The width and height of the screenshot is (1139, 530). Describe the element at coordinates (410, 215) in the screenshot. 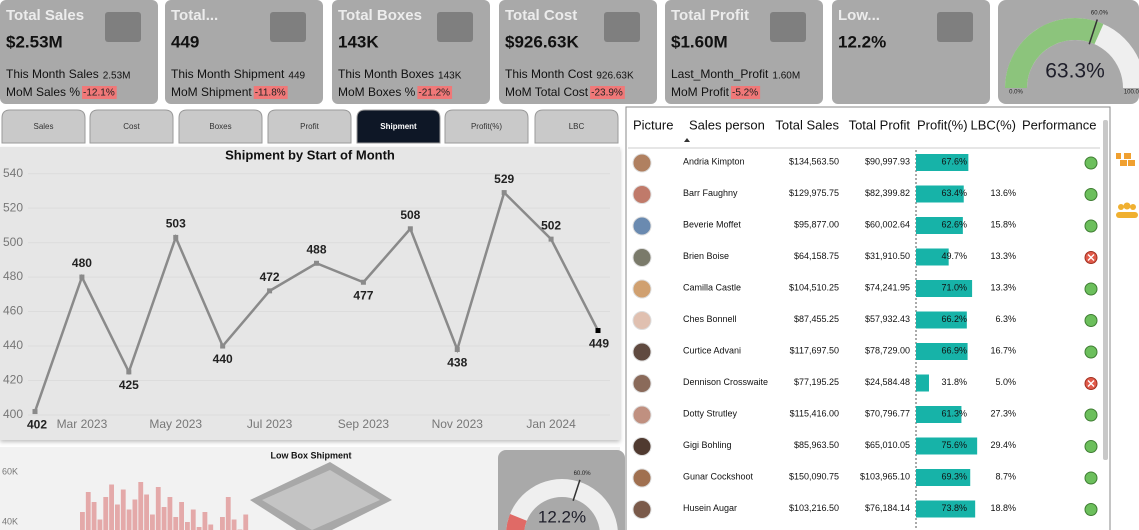

I see `data-label: 508` at that location.